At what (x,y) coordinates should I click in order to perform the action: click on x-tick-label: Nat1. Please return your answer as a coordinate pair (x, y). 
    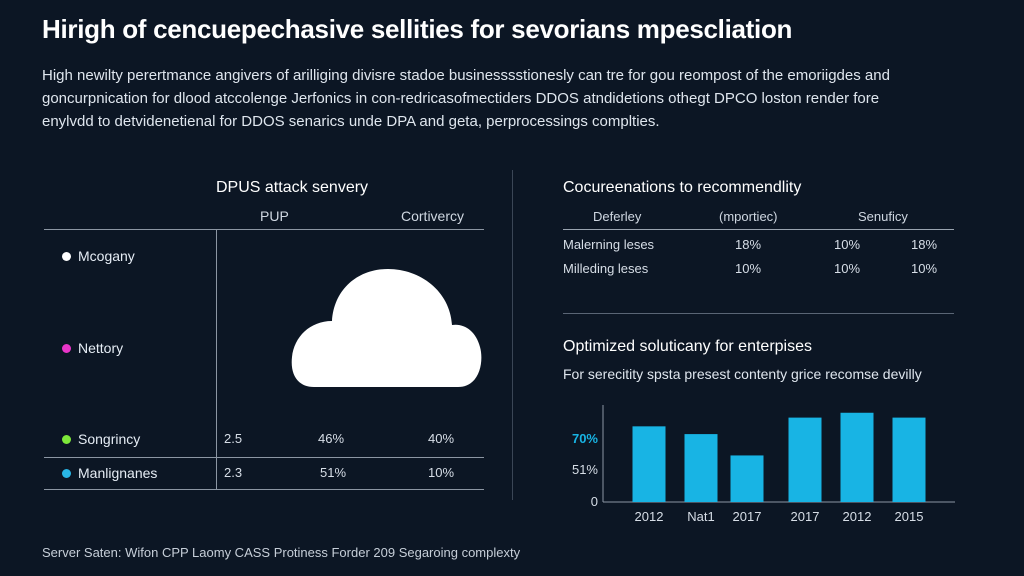
    Looking at the image, I should click on (700, 516).